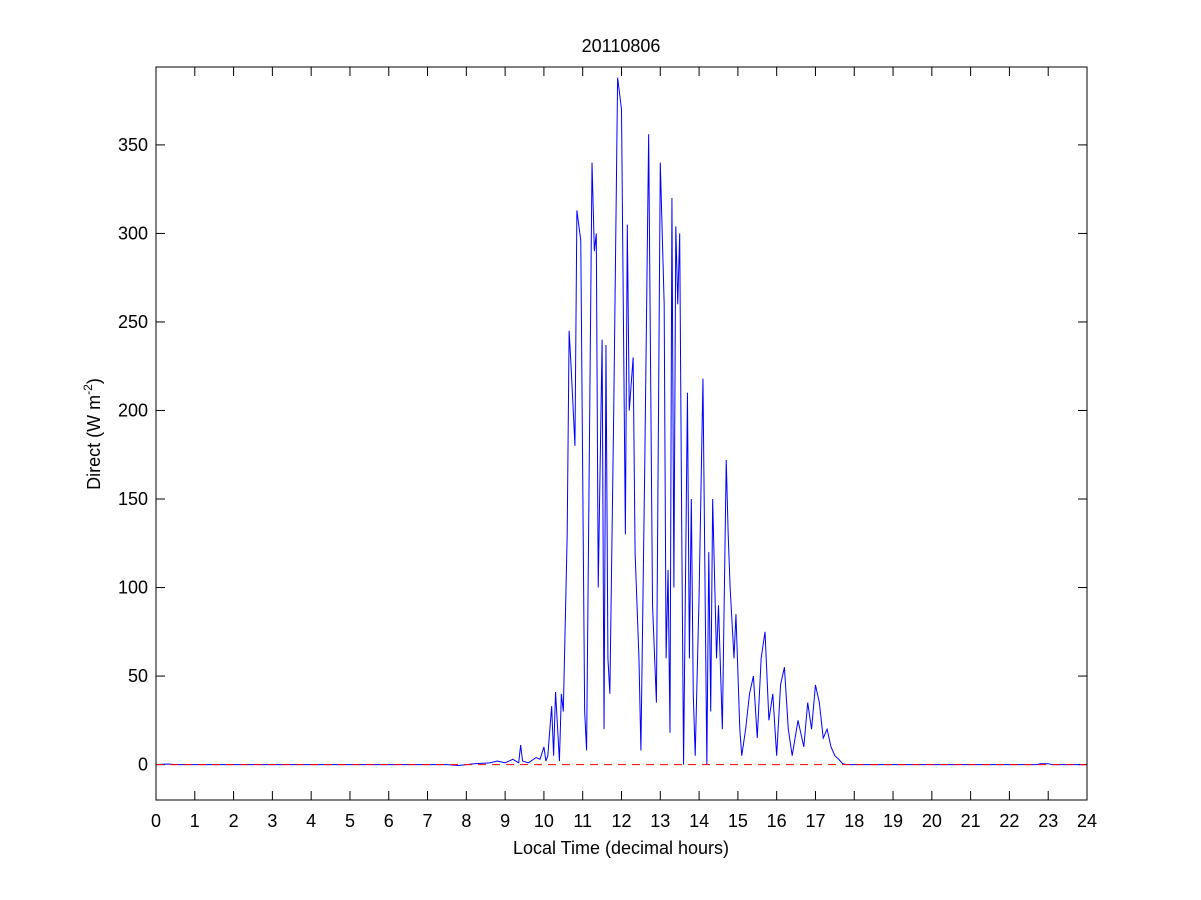 This screenshot has width=1201, height=900. What do you see at coordinates (466, 821) in the screenshot?
I see `x-tick-label: 8` at bounding box center [466, 821].